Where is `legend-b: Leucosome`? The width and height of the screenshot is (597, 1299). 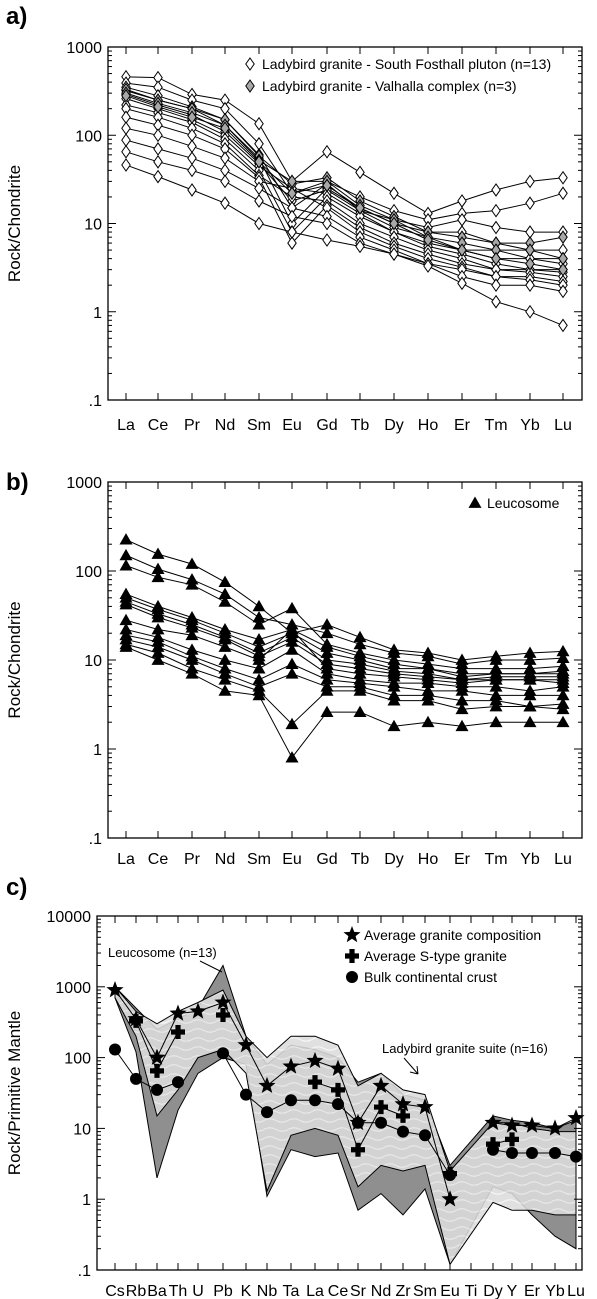 legend-b: Leucosome is located at coordinates (514, 503).